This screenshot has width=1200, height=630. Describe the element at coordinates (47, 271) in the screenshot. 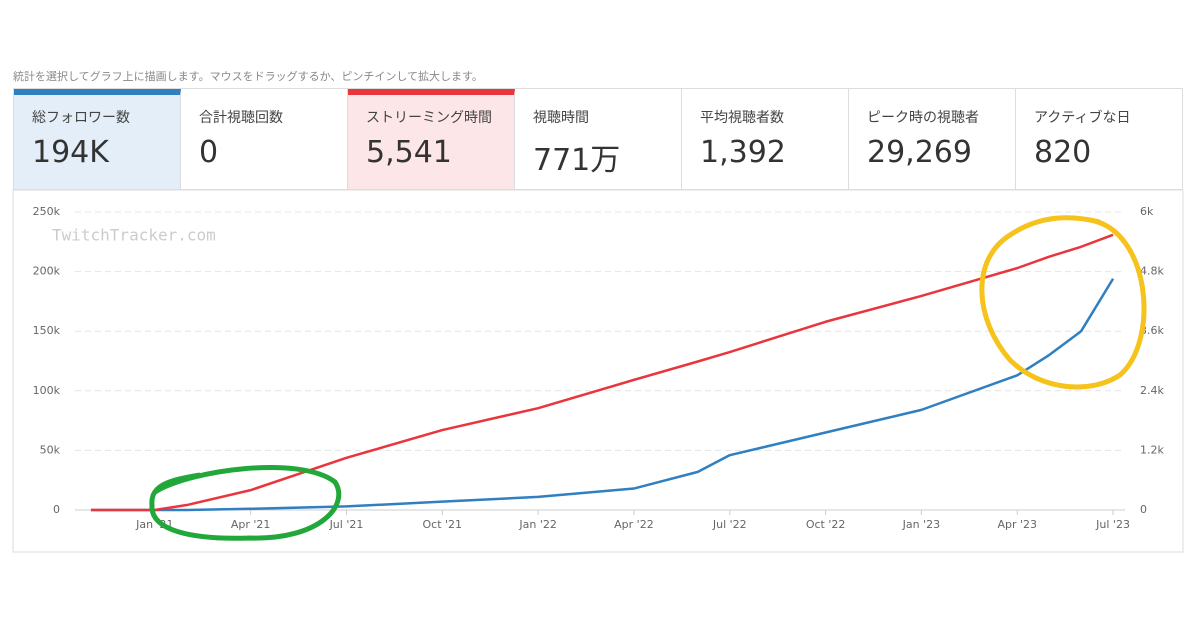

I see `y-tick-label: 200k` at that location.